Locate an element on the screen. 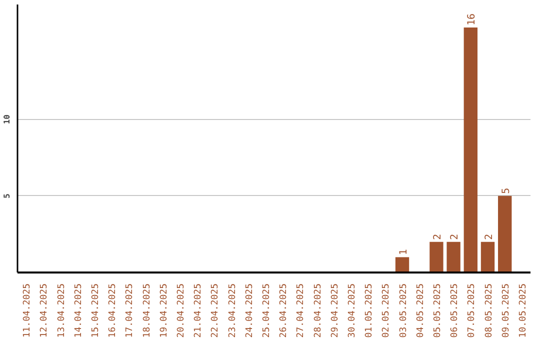 Image resolution: width=540 pixels, height=340 pixels. x-tick-label: 29.04.2025 is located at coordinates (335, 310).